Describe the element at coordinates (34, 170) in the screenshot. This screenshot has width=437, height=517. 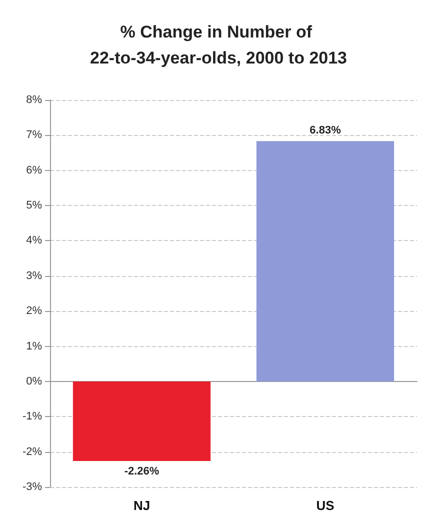
I see `y-tick-label: 6%` at that location.